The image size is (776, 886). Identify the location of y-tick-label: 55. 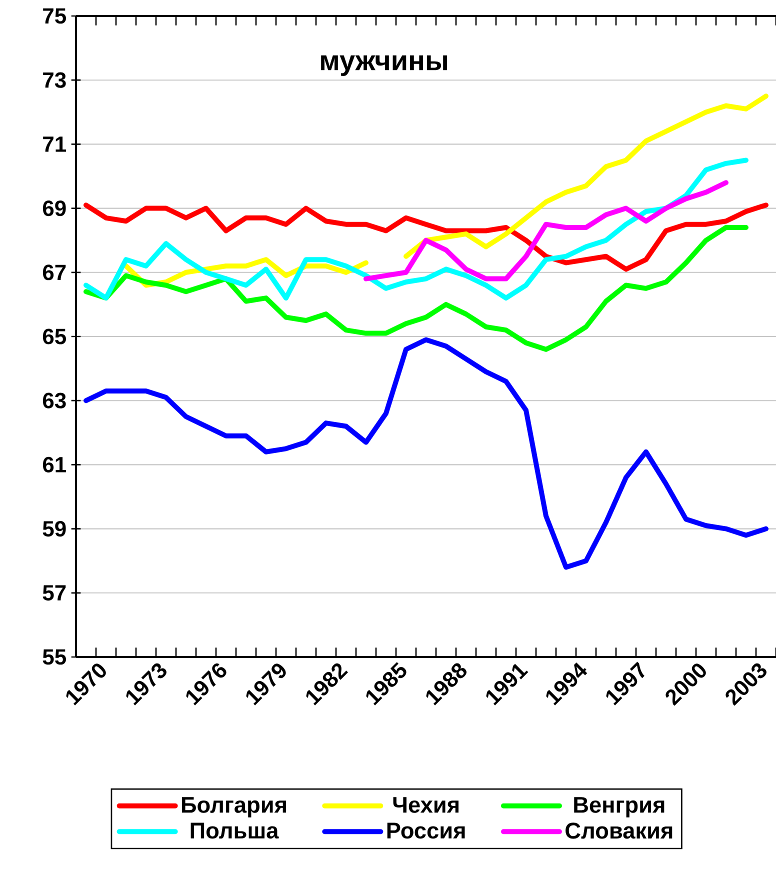
(54, 657).